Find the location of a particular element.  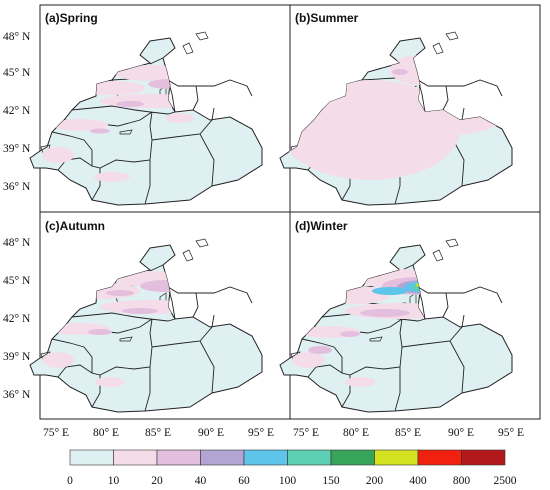

colorbar-label: 40 is located at coordinates (201, 481).